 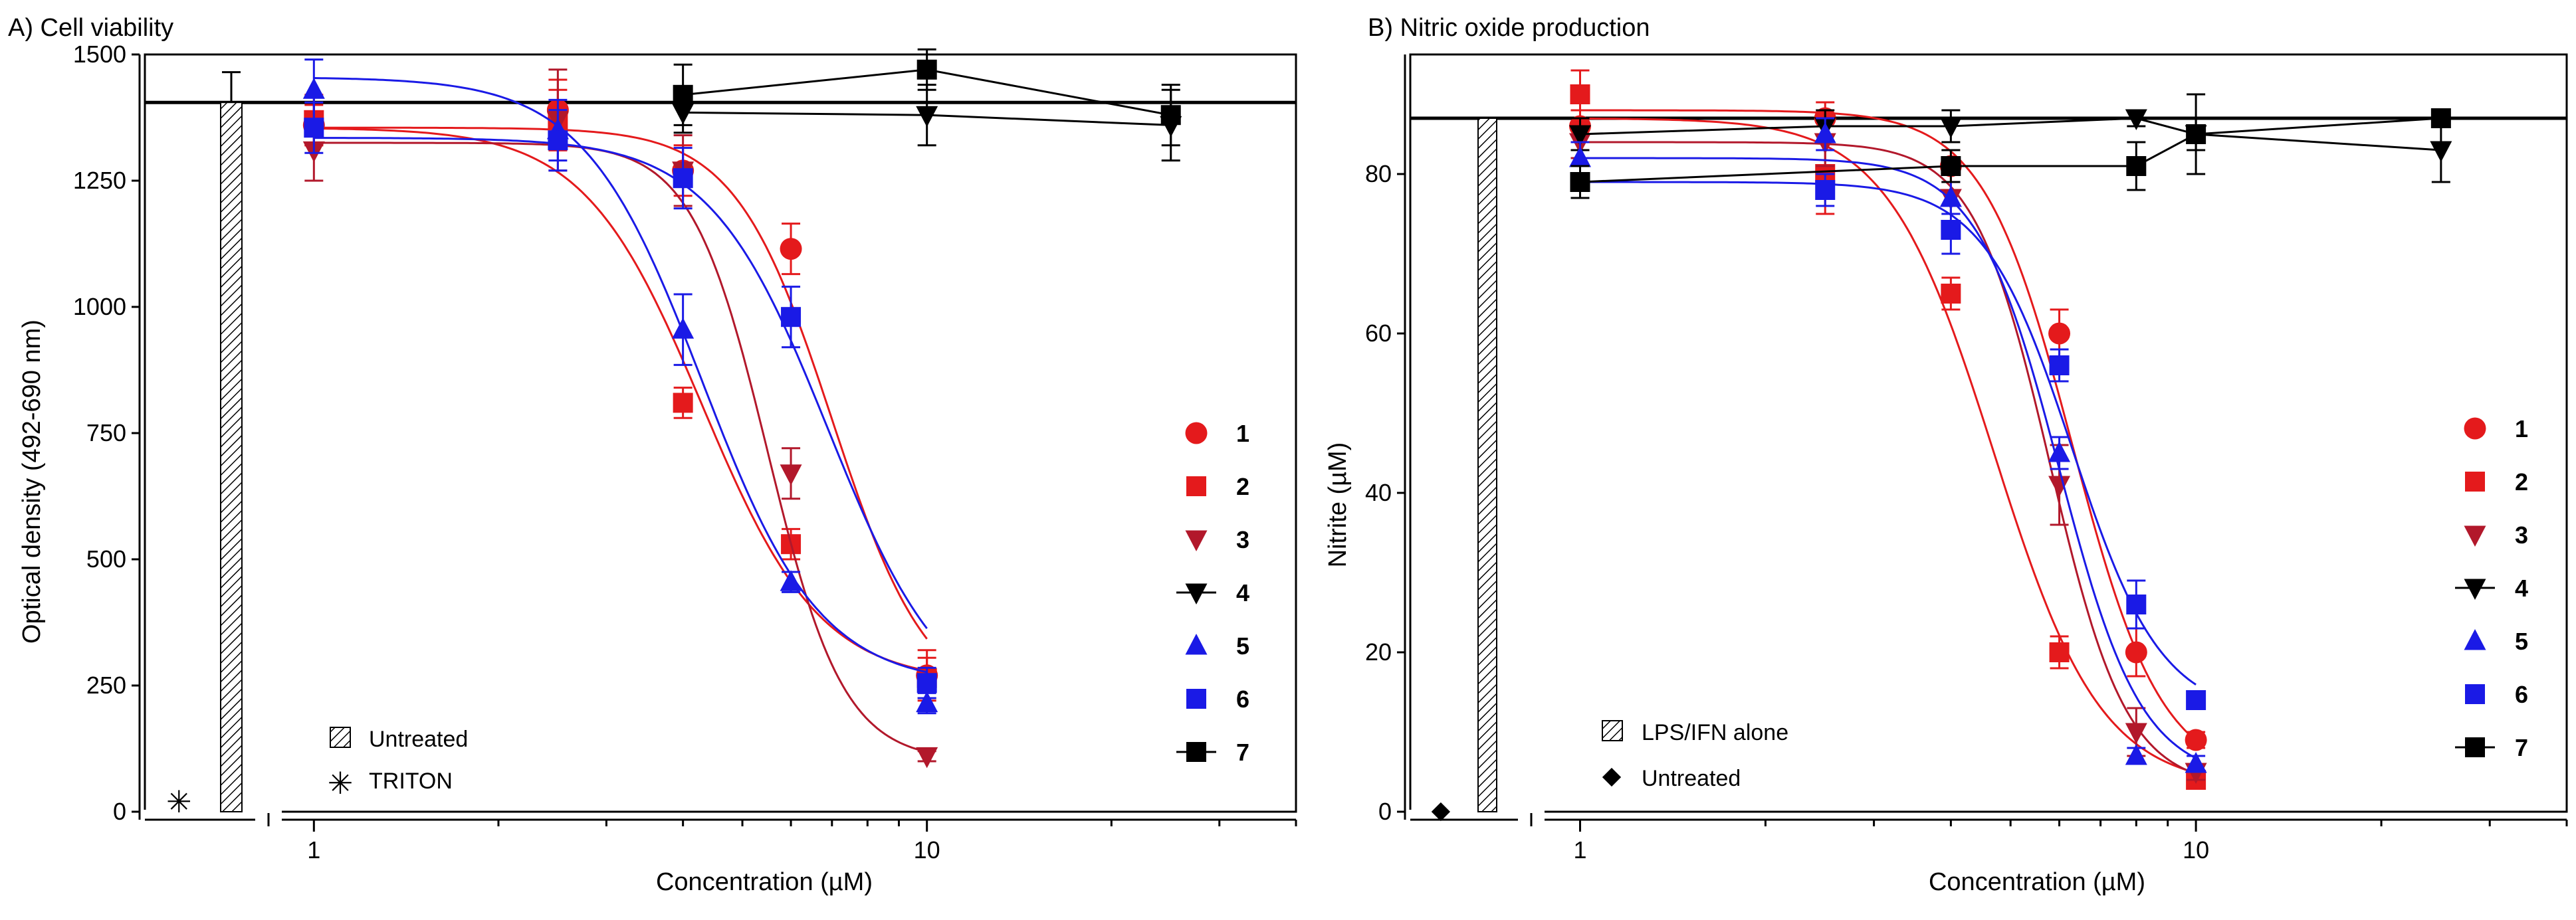 I want to click on panel-b-extra-label: Untreated, so click(x=1691, y=778).